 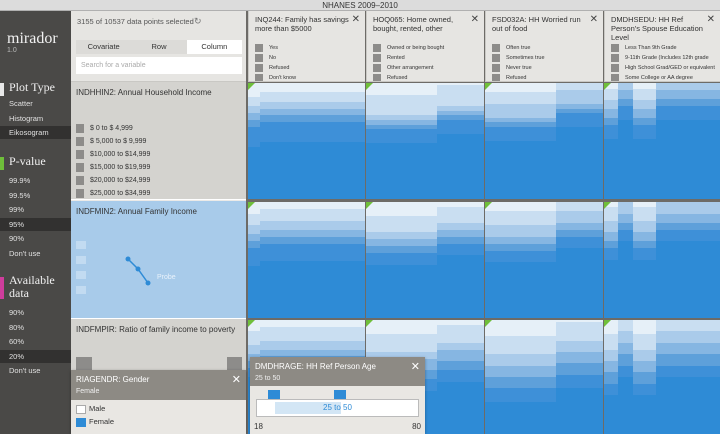 What do you see at coordinates (337, 408) in the screenshot?
I see `age-range-slider: 25 to 50` at bounding box center [337, 408].